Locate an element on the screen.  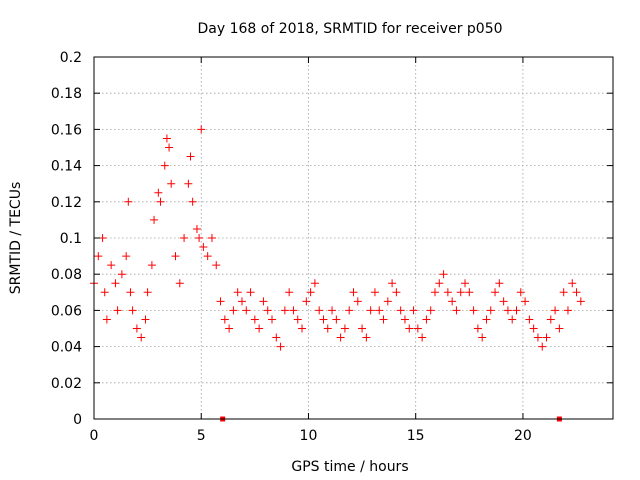
y-tick-label: 0.18 is located at coordinates (66, 94).